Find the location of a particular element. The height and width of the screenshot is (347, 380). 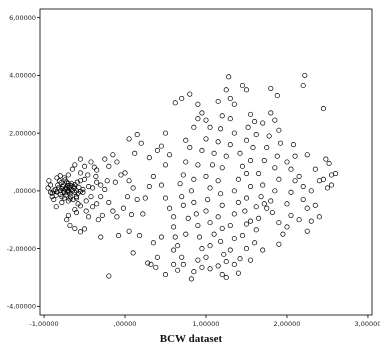

y-tick-label: -4,00000 is located at coordinates (21, 307).